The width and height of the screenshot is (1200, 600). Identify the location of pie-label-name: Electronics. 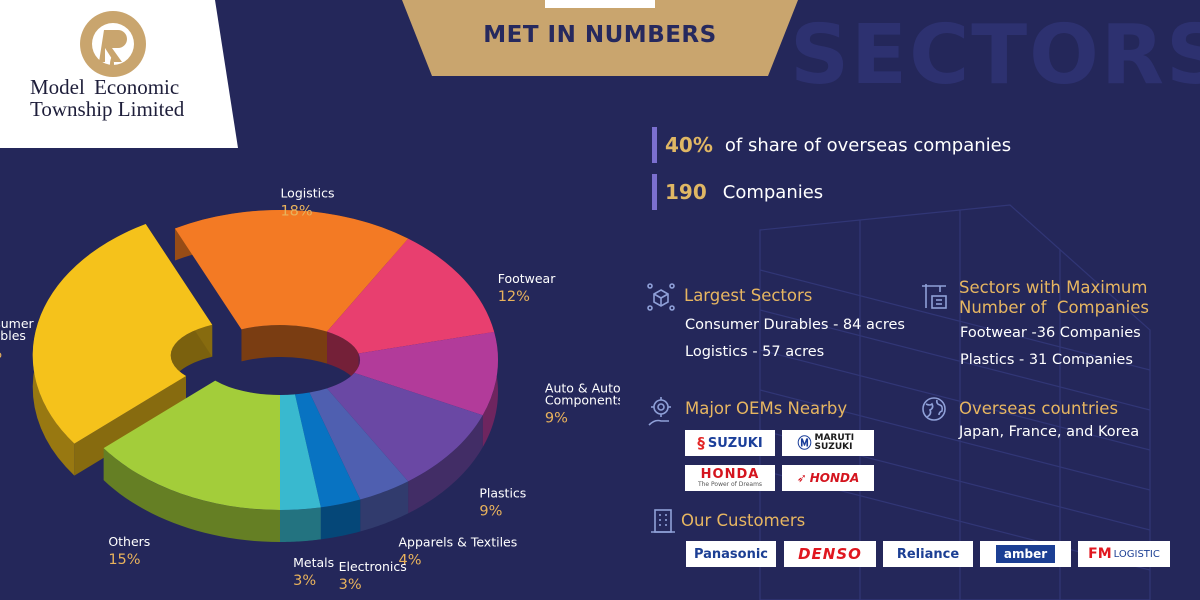
(373, 566).